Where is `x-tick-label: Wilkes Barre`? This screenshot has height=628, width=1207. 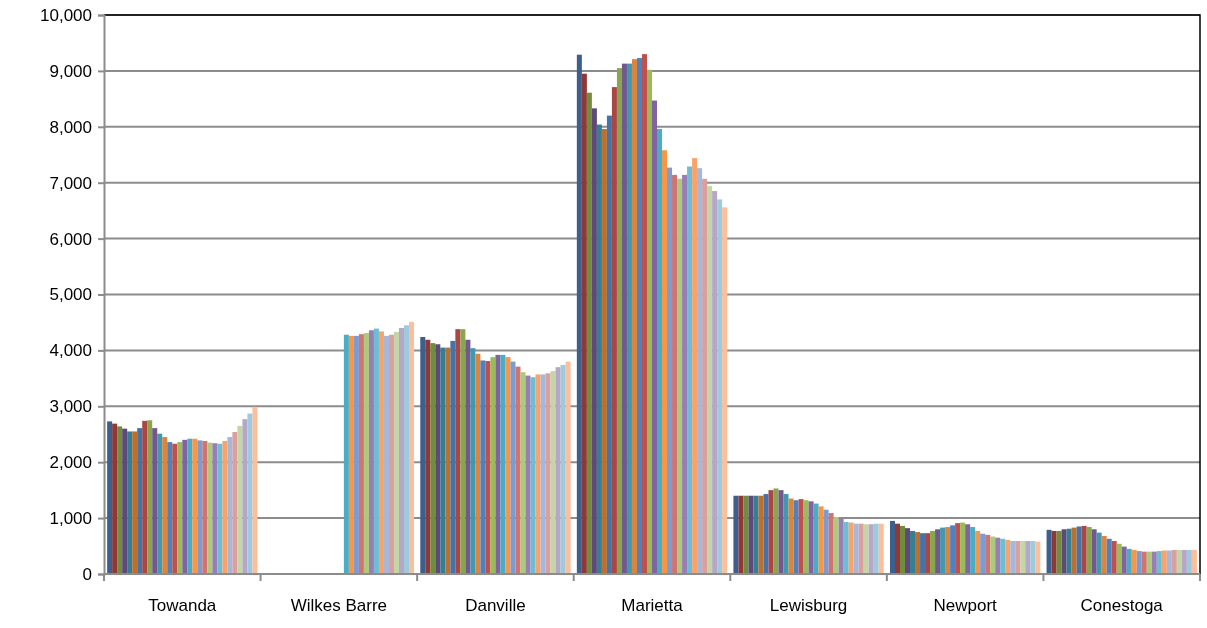 x-tick-label: Wilkes Barre is located at coordinates (339, 605).